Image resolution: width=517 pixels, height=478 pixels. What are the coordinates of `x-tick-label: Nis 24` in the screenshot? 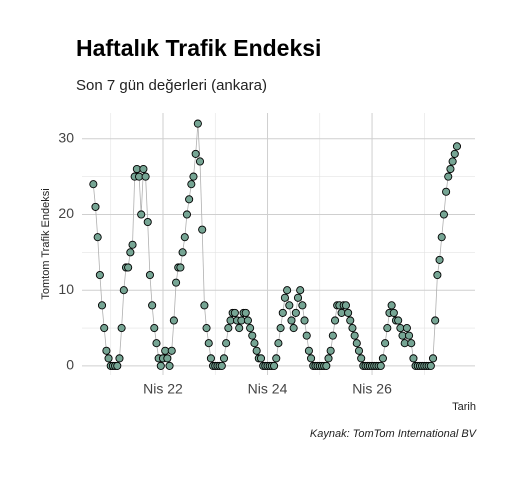 It's located at (268, 389).